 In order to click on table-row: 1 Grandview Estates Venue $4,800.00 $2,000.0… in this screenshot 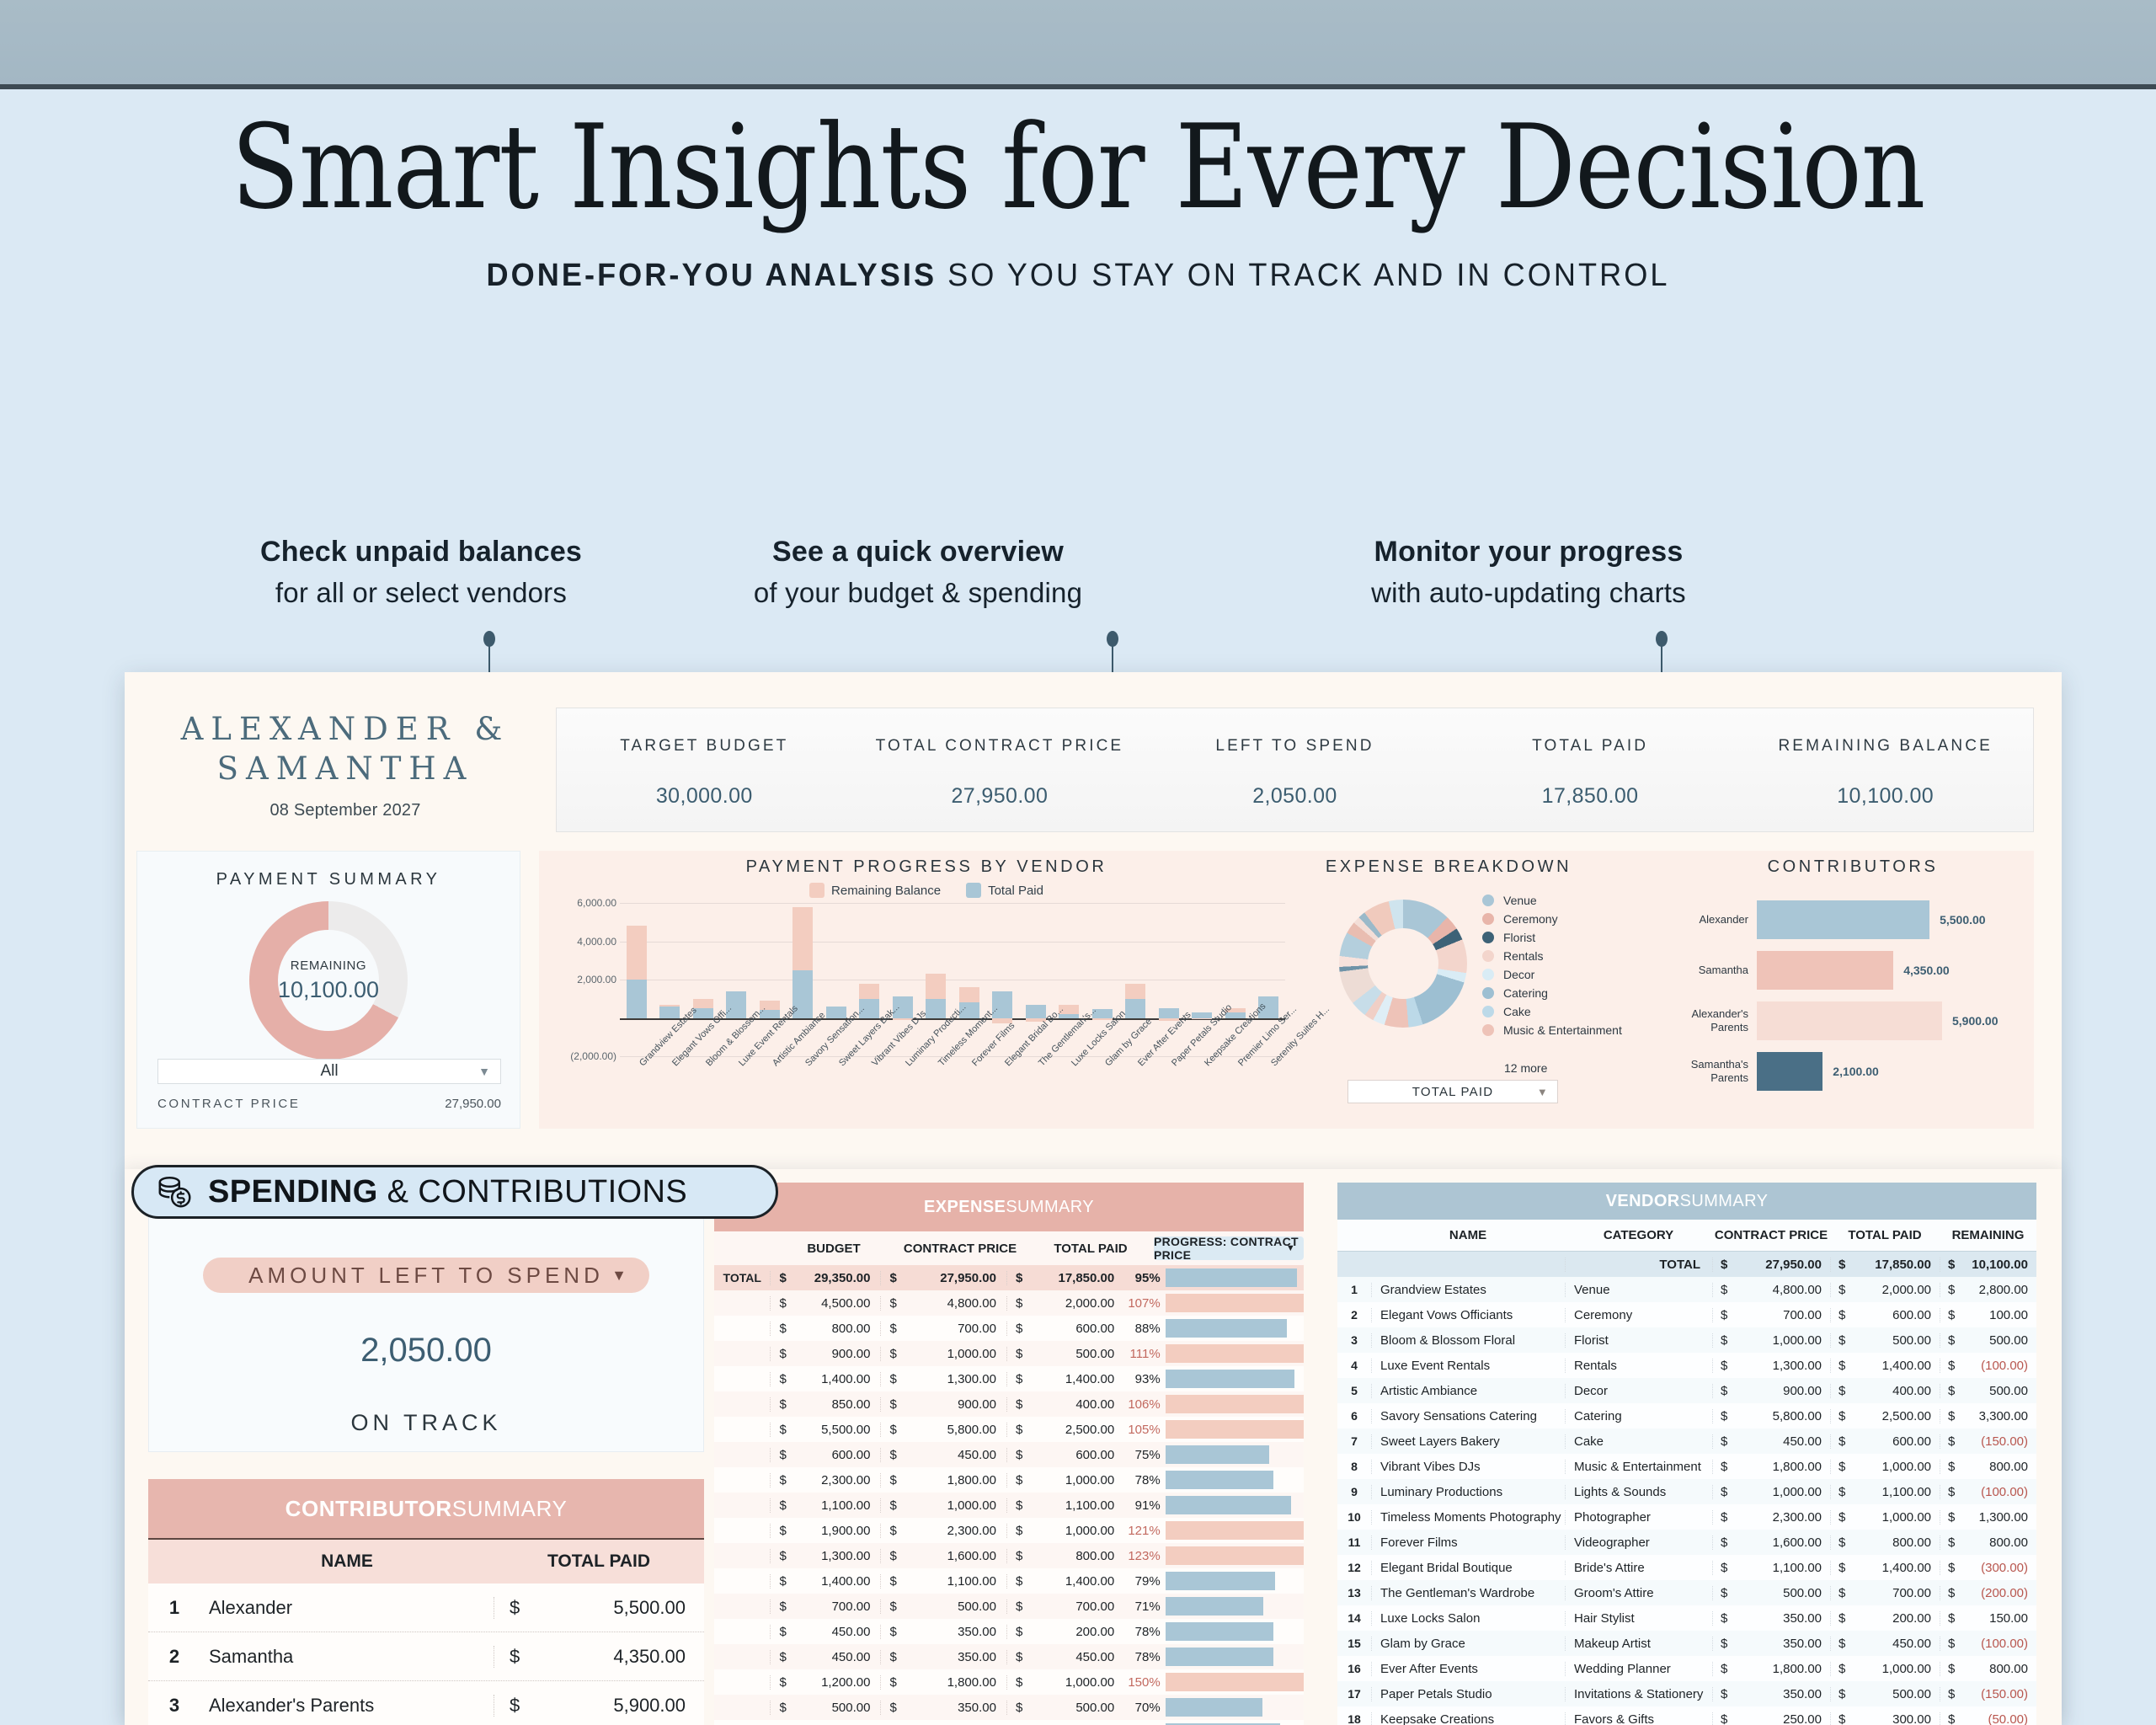, I will do `click(1686, 1289)`.